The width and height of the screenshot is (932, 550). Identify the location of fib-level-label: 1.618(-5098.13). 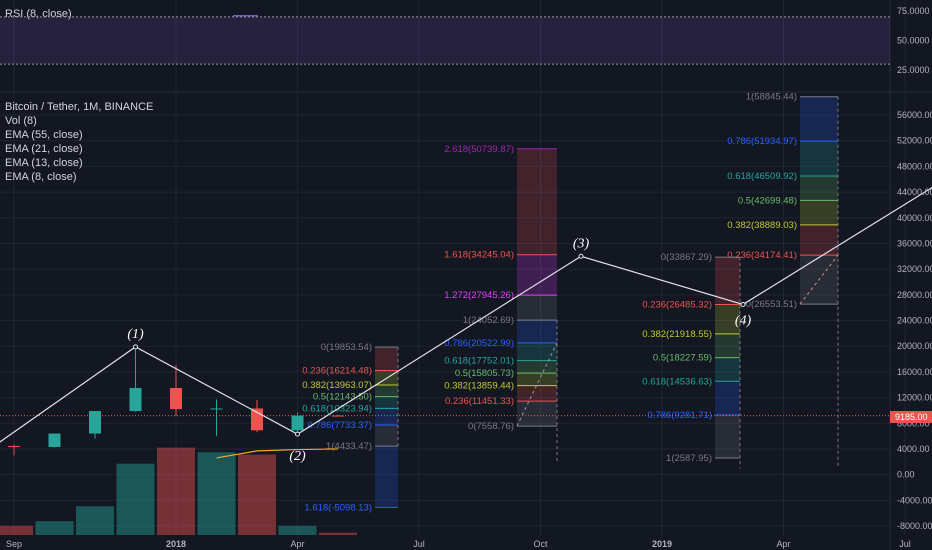
(338, 507).